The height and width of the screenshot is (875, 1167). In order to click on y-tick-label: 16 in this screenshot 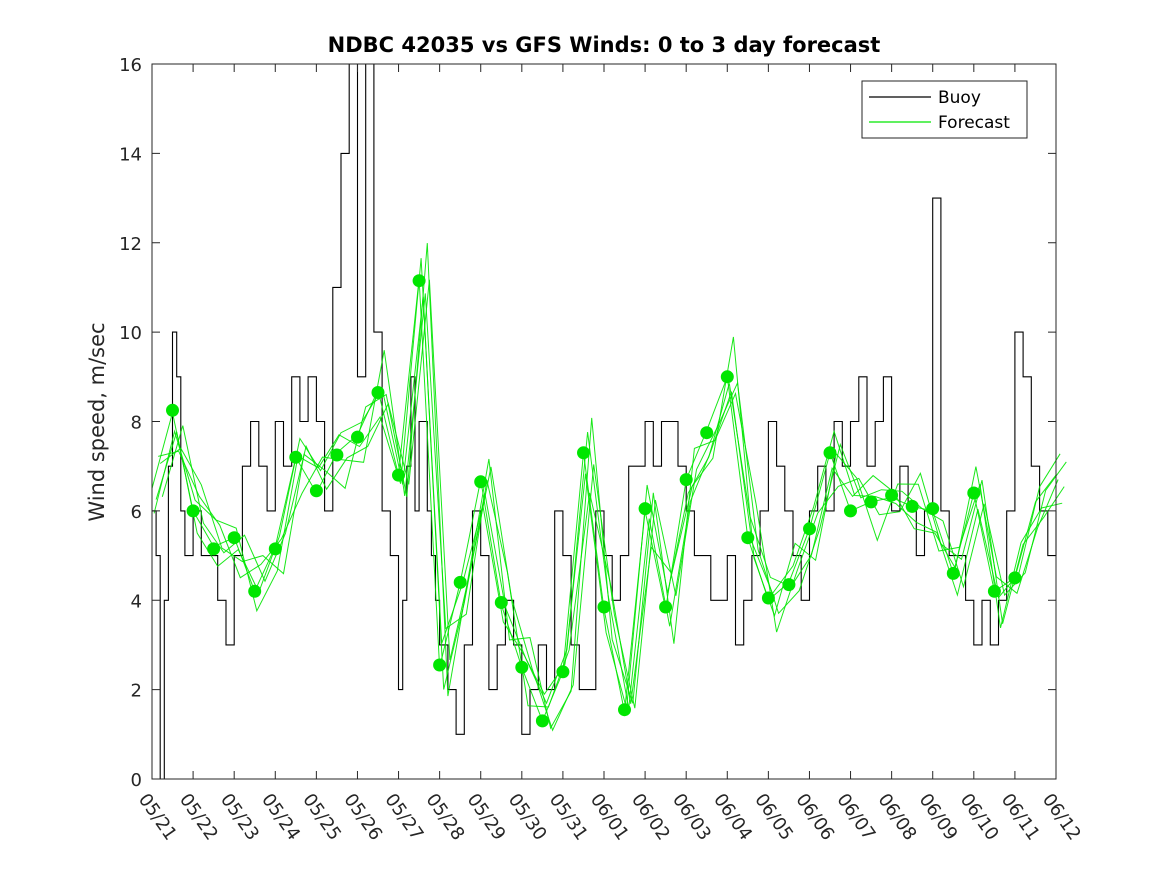, I will do `click(130, 65)`.